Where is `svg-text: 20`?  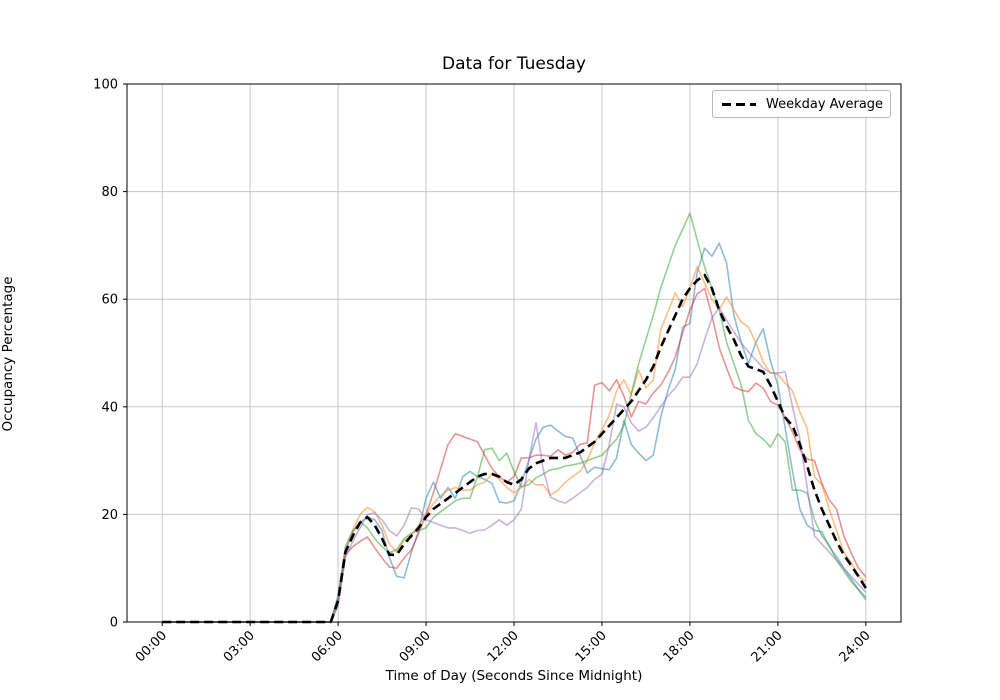 svg-text: 20 is located at coordinates (109, 515).